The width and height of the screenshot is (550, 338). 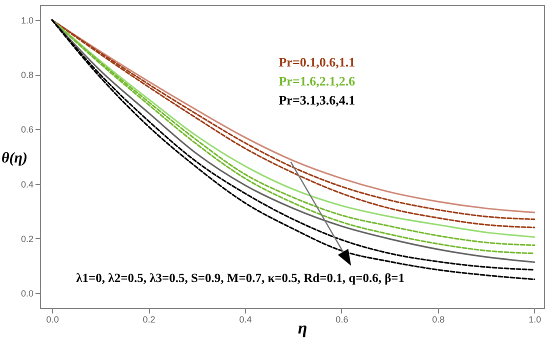 I want to click on x-tick-label: 1.0, so click(x=535, y=319).